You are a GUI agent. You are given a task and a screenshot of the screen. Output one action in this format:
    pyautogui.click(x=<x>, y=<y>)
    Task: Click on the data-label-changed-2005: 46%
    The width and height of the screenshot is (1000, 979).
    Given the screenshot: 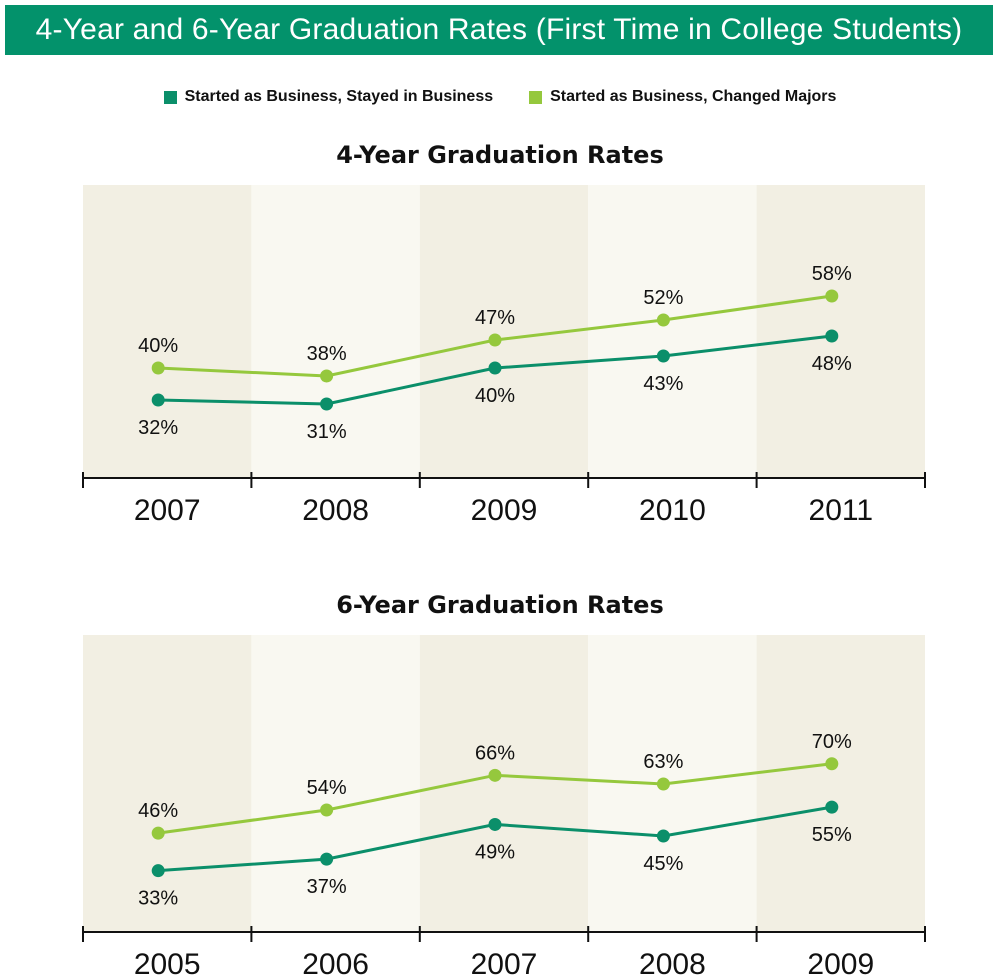 What is the action you would take?
    pyautogui.click(x=158, y=811)
    